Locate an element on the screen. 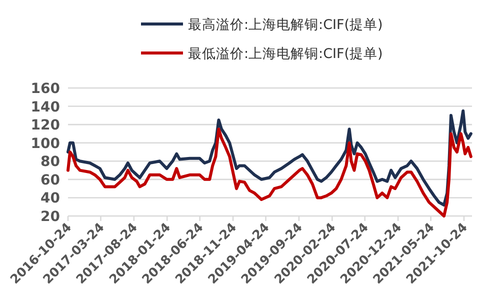  y-tick-label: 160 is located at coordinates (45, 89).